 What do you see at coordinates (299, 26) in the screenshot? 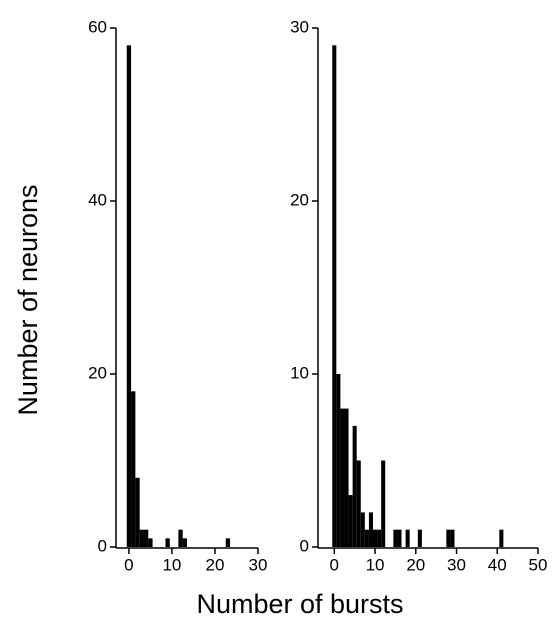
I see `y-tick-label: 30` at bounding box center [299, 26].